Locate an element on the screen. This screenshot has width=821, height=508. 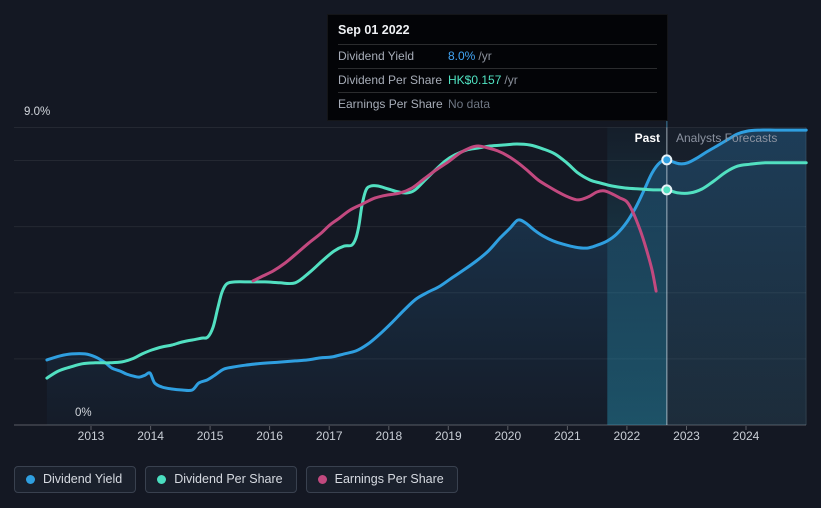
series-line-earnings-per-share is located at coordinates (454, 218).